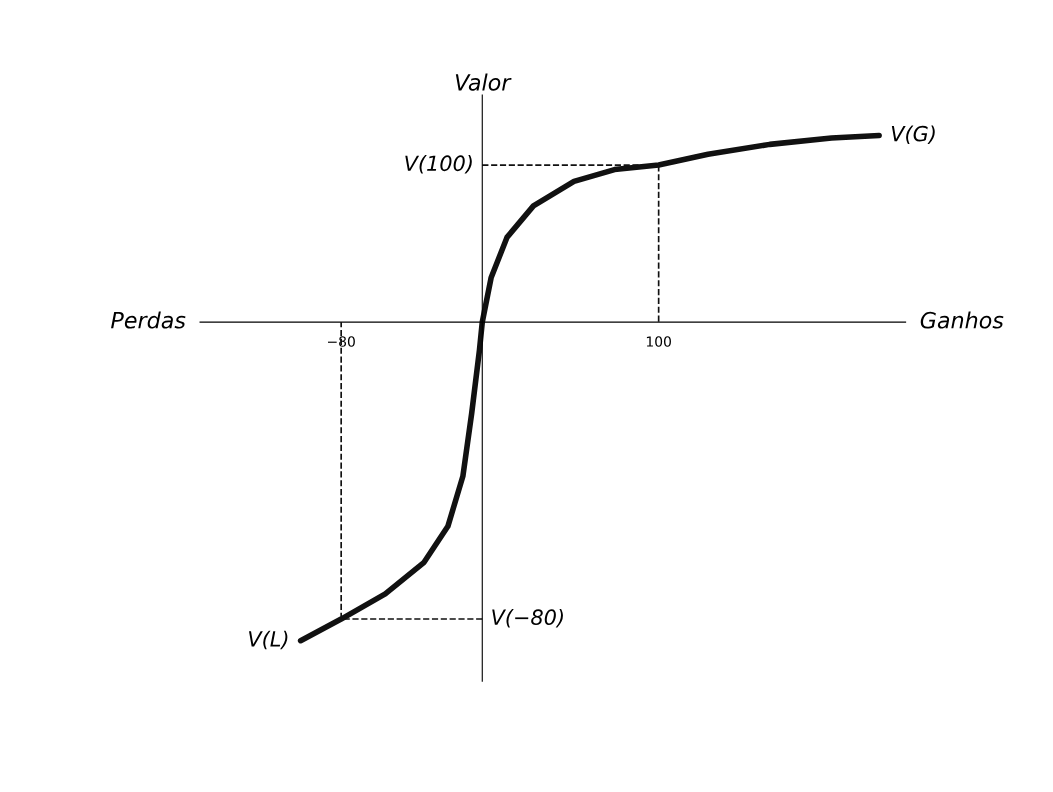 The width and height of the screenshot is (1053, 792). Describe the element at coordinates (268, 640) in the screenshot. I see `annotation: V(L)` at that location.